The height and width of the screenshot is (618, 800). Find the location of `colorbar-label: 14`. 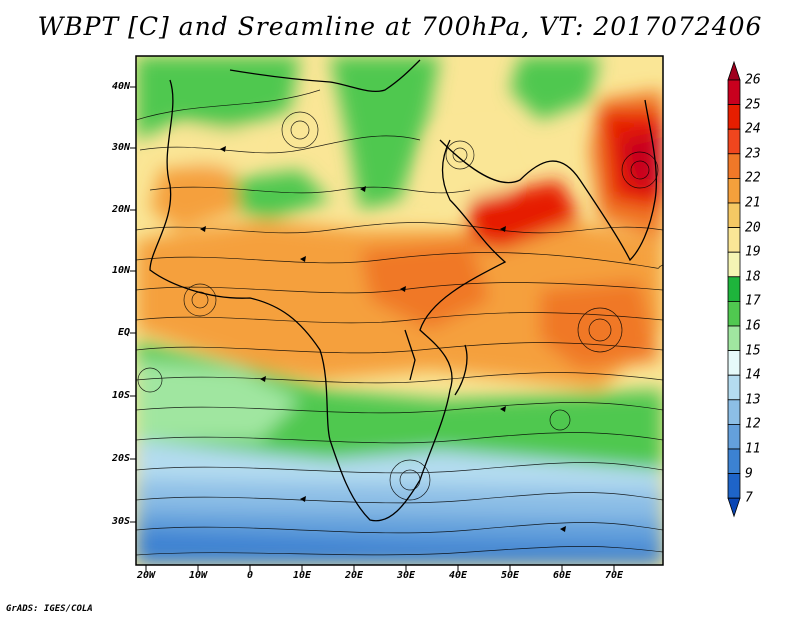

colorbar-label: 14 is located at coordinates (753, 375).